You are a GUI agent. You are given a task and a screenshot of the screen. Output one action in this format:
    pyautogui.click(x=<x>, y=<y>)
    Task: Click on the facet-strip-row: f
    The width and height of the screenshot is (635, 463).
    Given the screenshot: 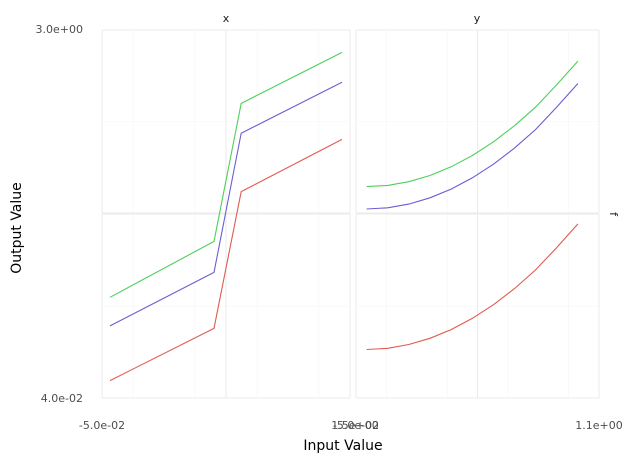 What is the action you would take?
    pyautogui.click(x=613, y=214)
    